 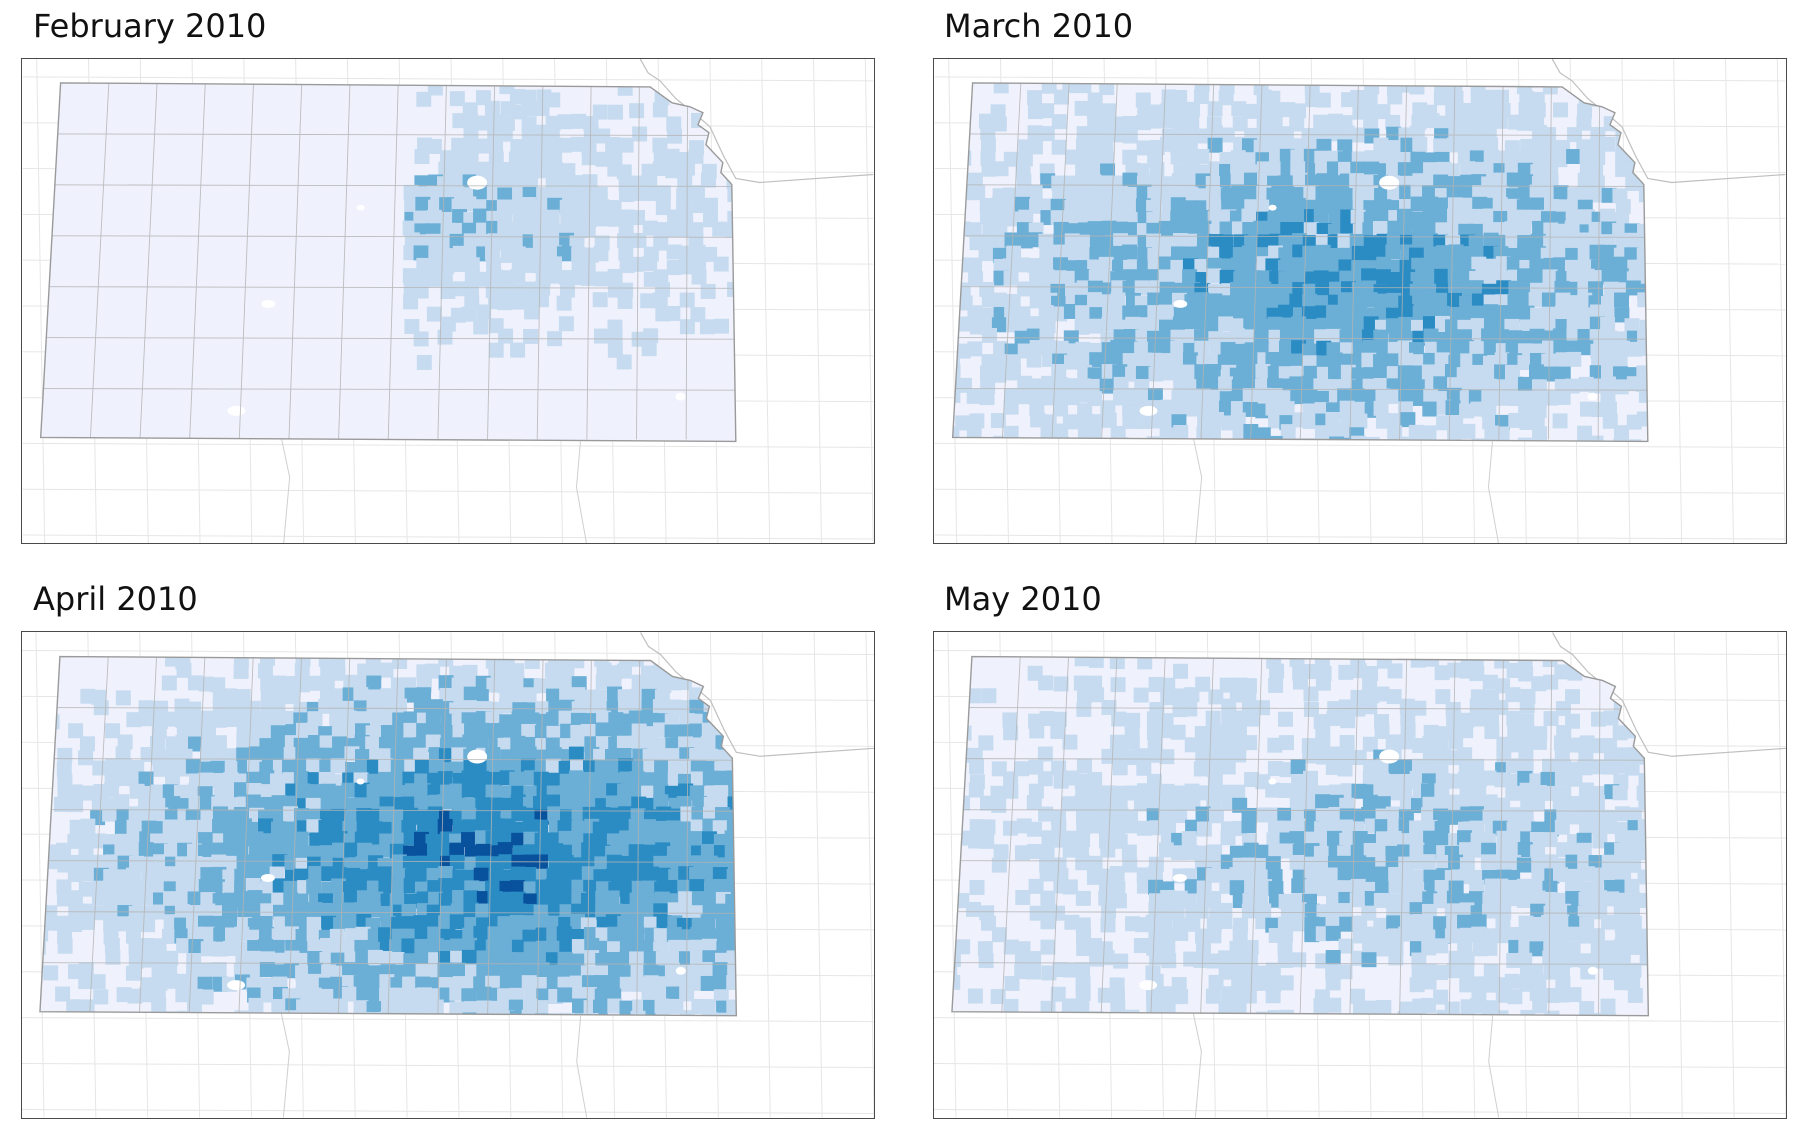 What do you see at coordinates (150, 26) in the screenshot?
I see `panel-title-feb: February 2010` at bounding box center [150, 26].